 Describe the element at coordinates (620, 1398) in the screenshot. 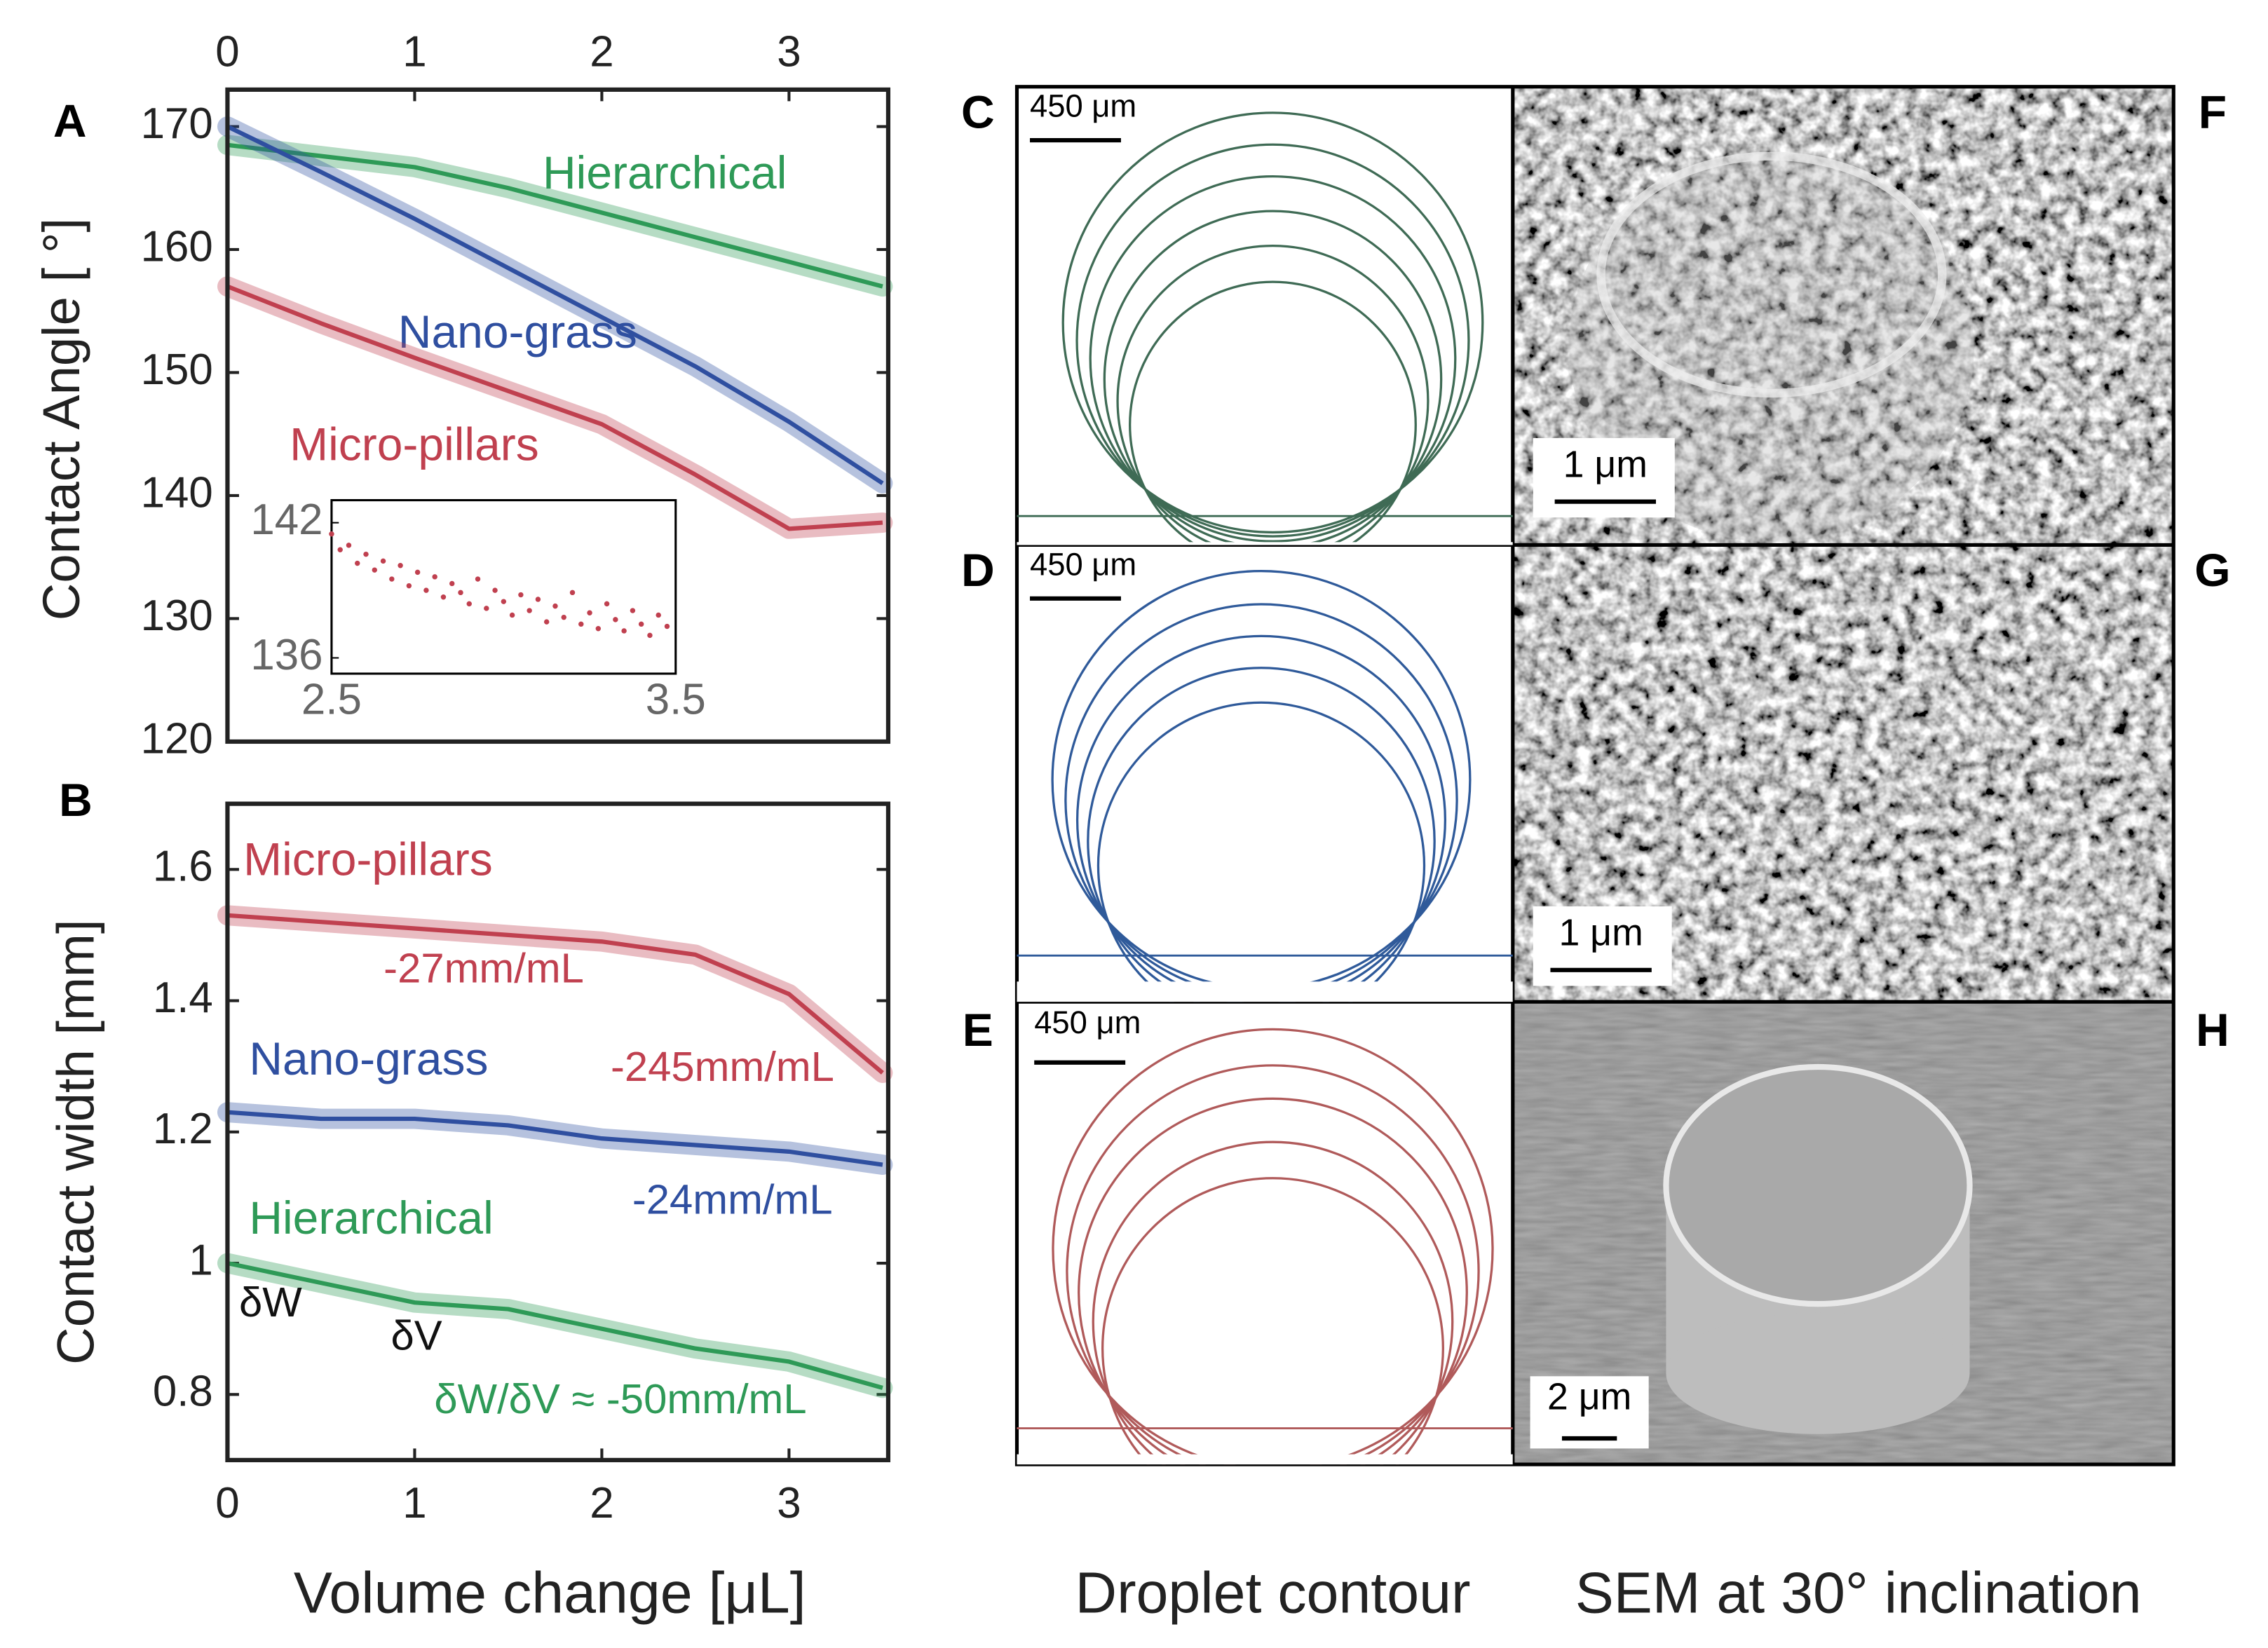

I see `annotation: δW/δV ≈ -50mm/mL` at that location.